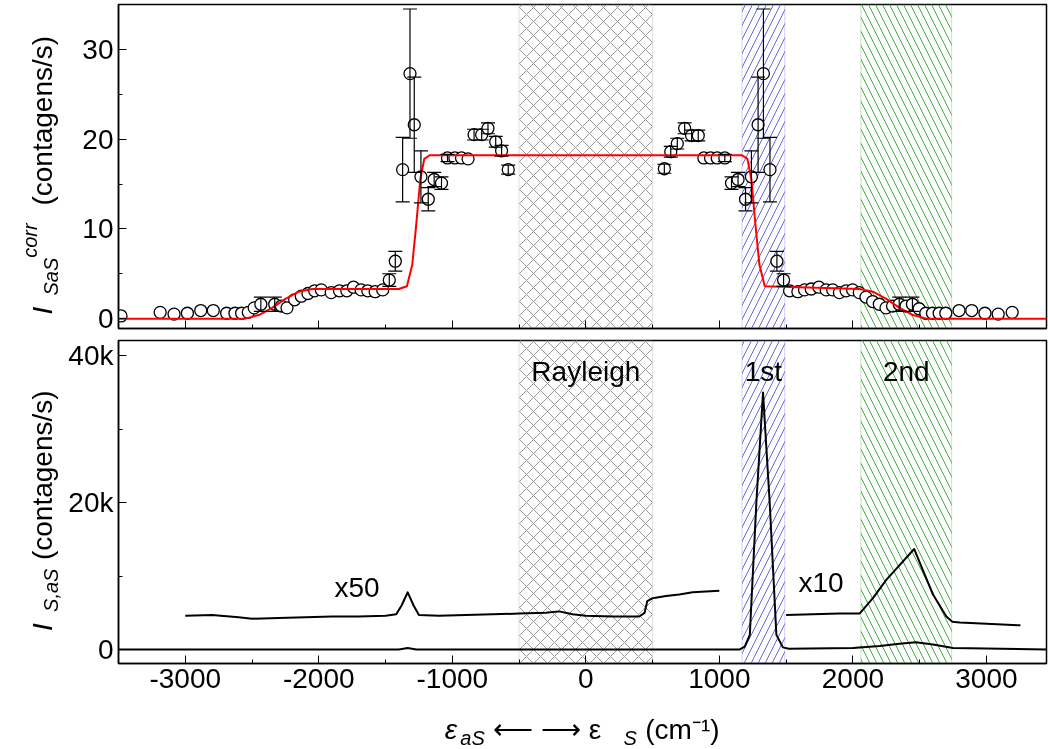 The width and height of the screenshot is (1048, 749). I want to click on line-series, so click(903, 587).